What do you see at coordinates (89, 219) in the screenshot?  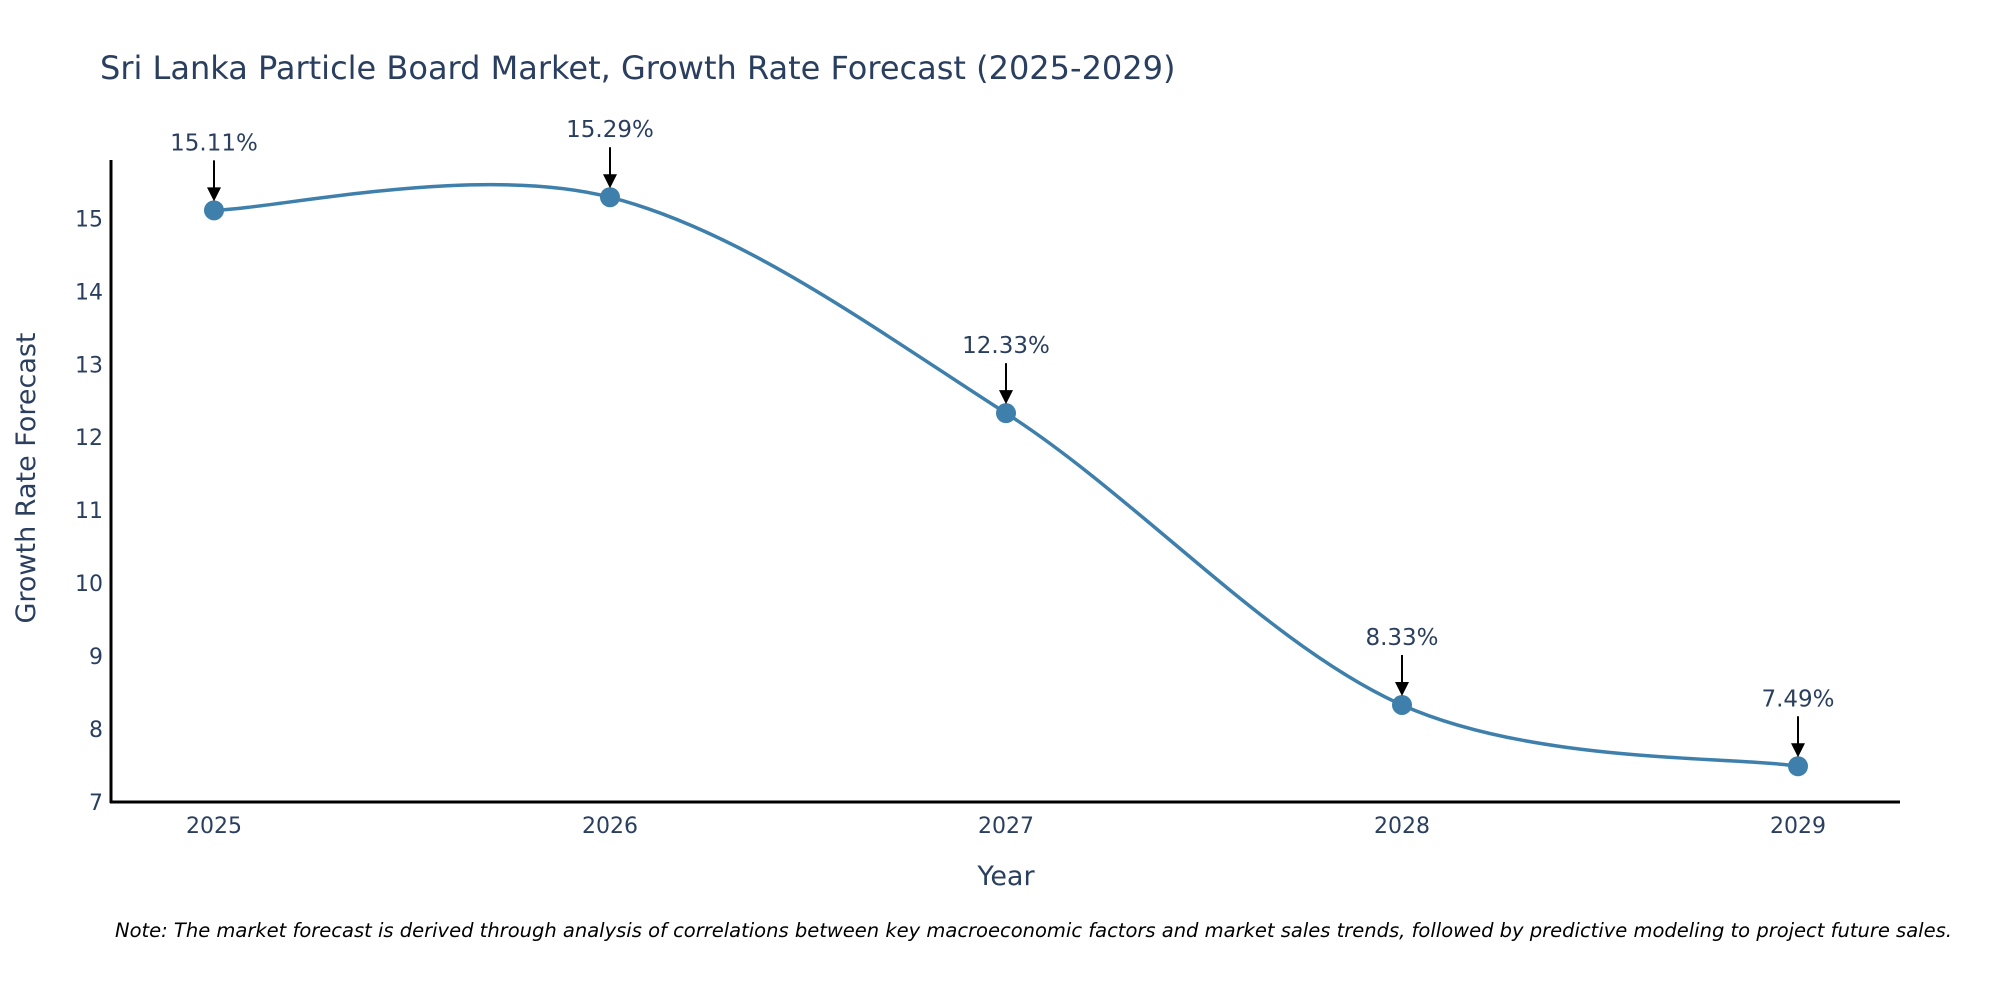 I see `y-tick-label: 15` at bounding box center [89, 219].